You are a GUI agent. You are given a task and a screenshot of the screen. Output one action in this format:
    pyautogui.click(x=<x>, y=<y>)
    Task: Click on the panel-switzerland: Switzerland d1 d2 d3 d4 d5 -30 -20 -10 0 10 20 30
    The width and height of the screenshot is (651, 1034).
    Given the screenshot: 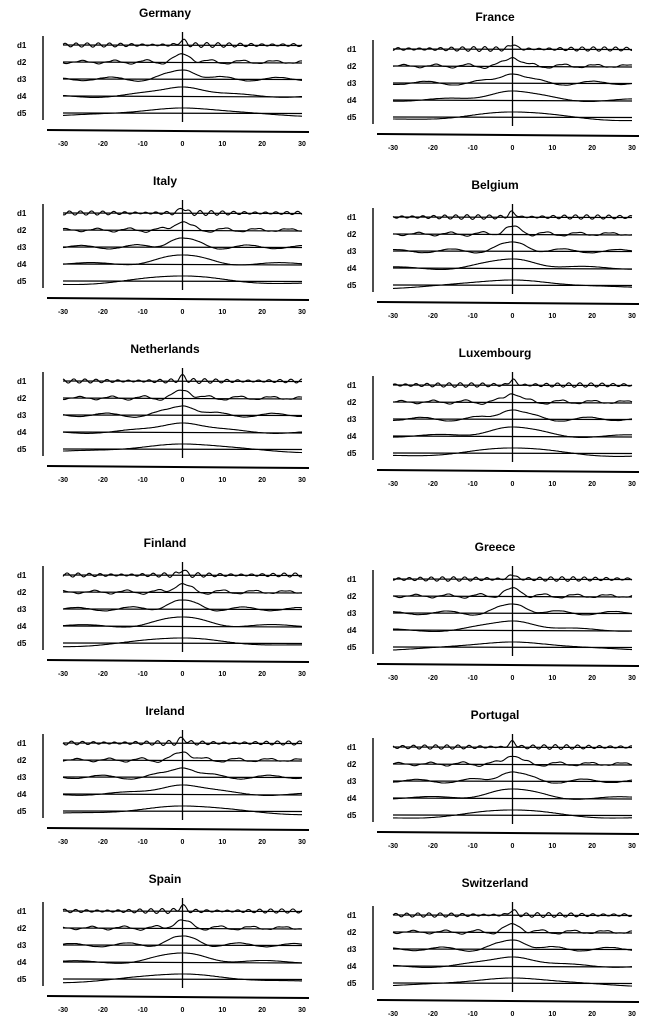 What is the action you would take?
    pyautogui.click(x=495, y=951)
    